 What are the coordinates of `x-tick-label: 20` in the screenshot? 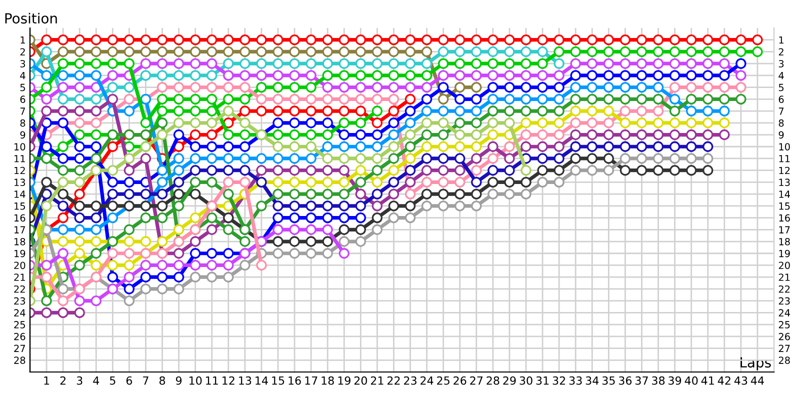 It's located at (360, 380).